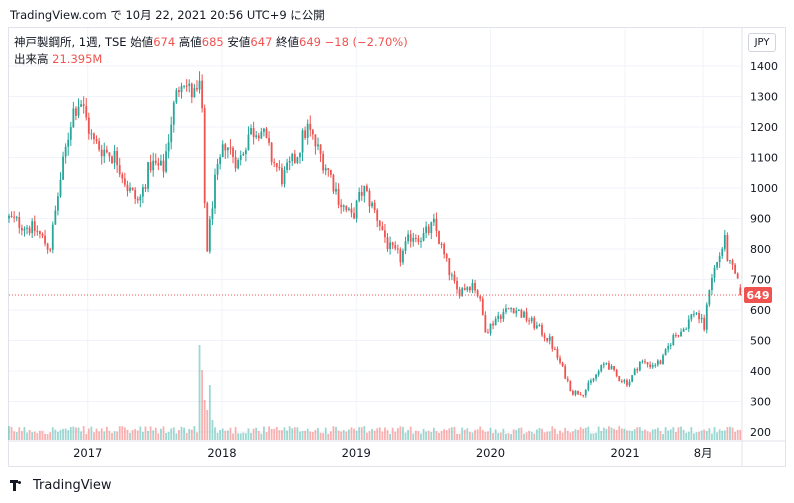 This screenshot has height=503, width=794. Describe the element at coordinates (61, 485) in the screenshot. I see `footer-brand: TradingView` at that location.